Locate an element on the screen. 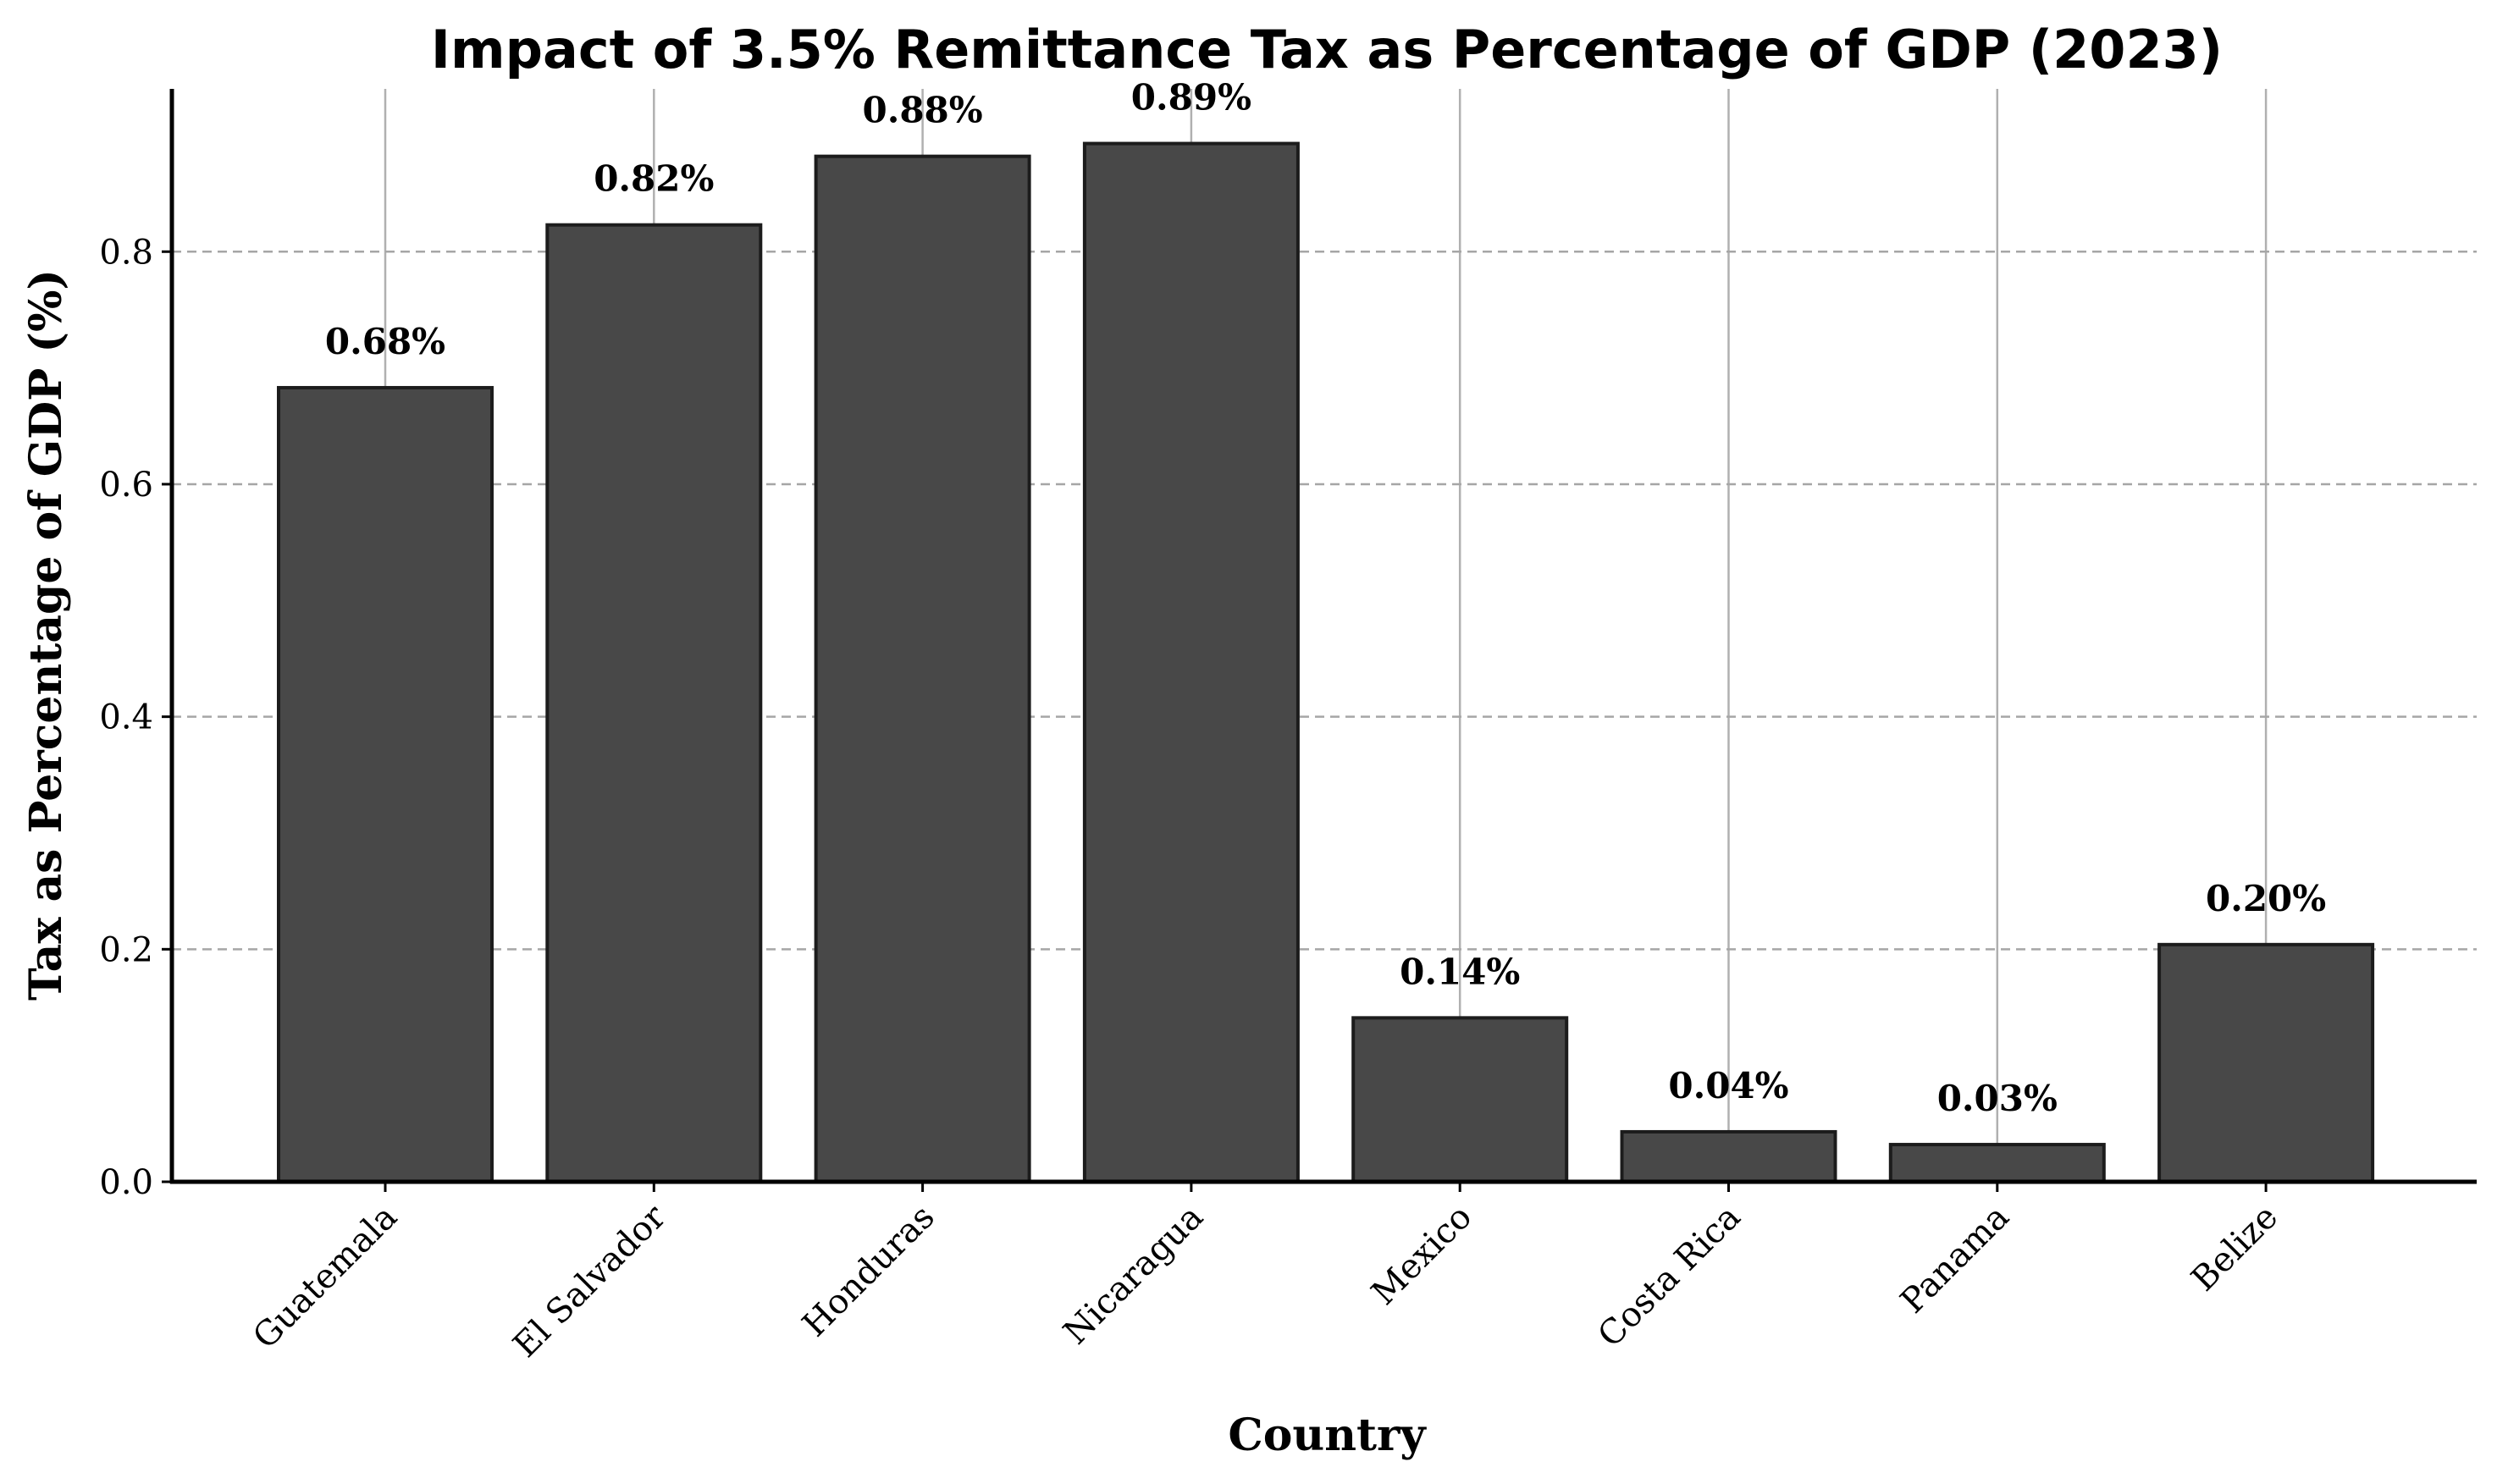 Image resolution: width=2497 pixels, height=1484 pixels. y-tick-label: 0.0 is located at coordinates (126, 1182).